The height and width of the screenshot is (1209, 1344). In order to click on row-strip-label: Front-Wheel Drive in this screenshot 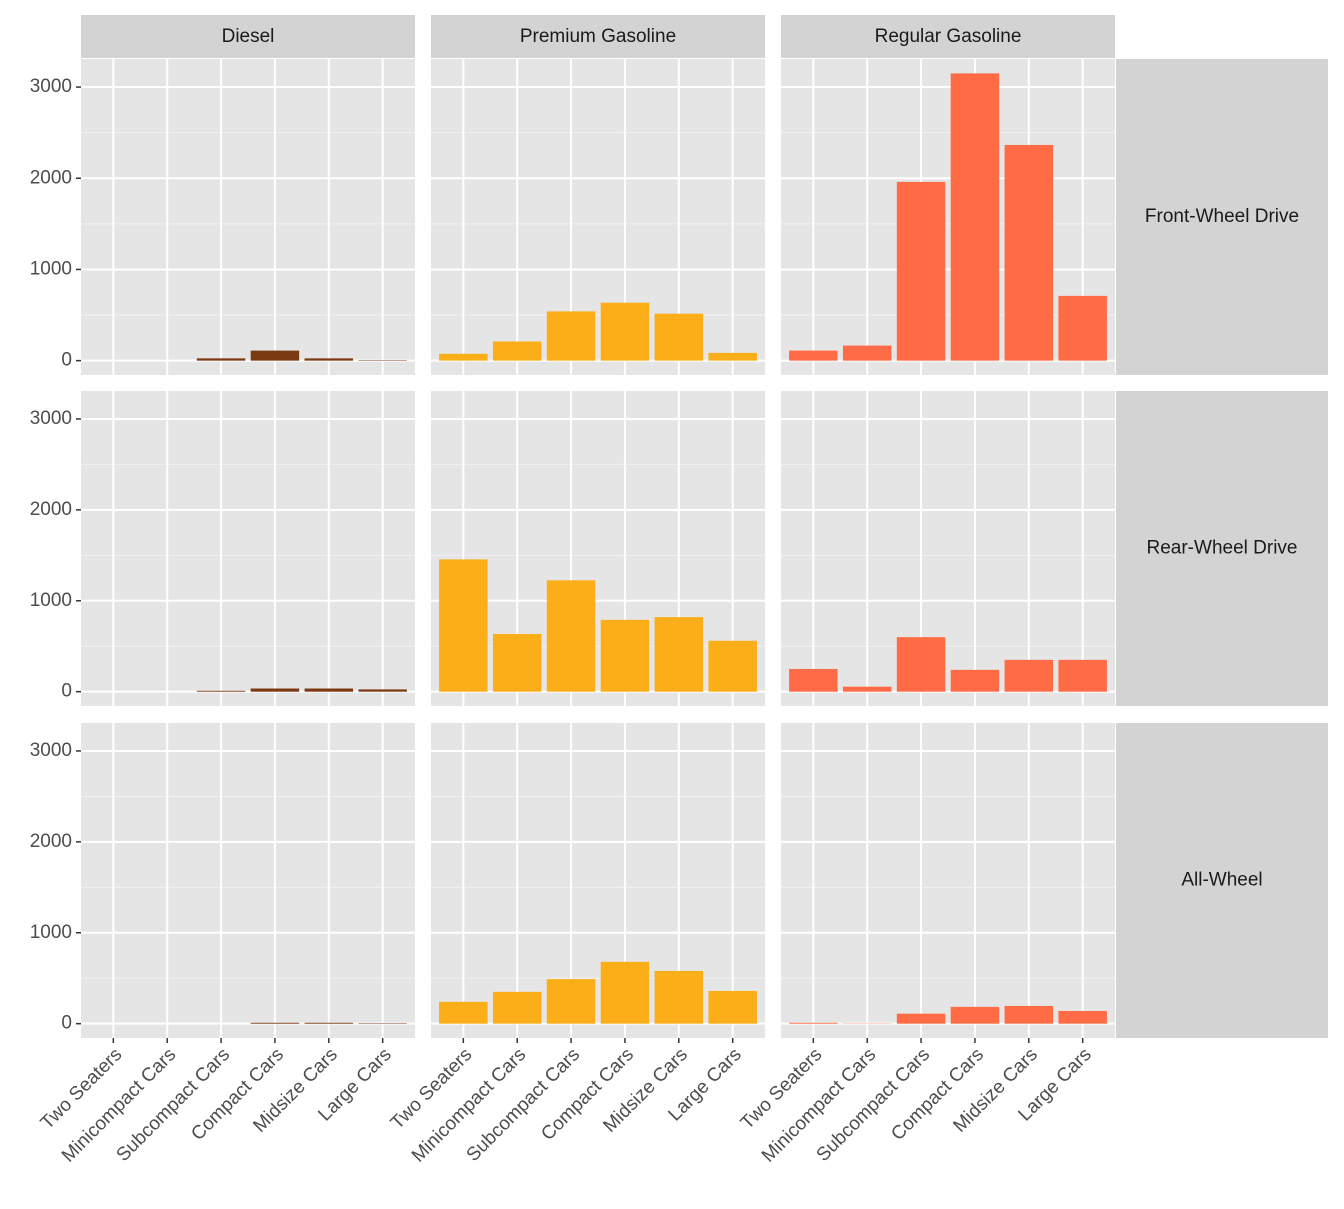, I will do `click(1222, 216)`.